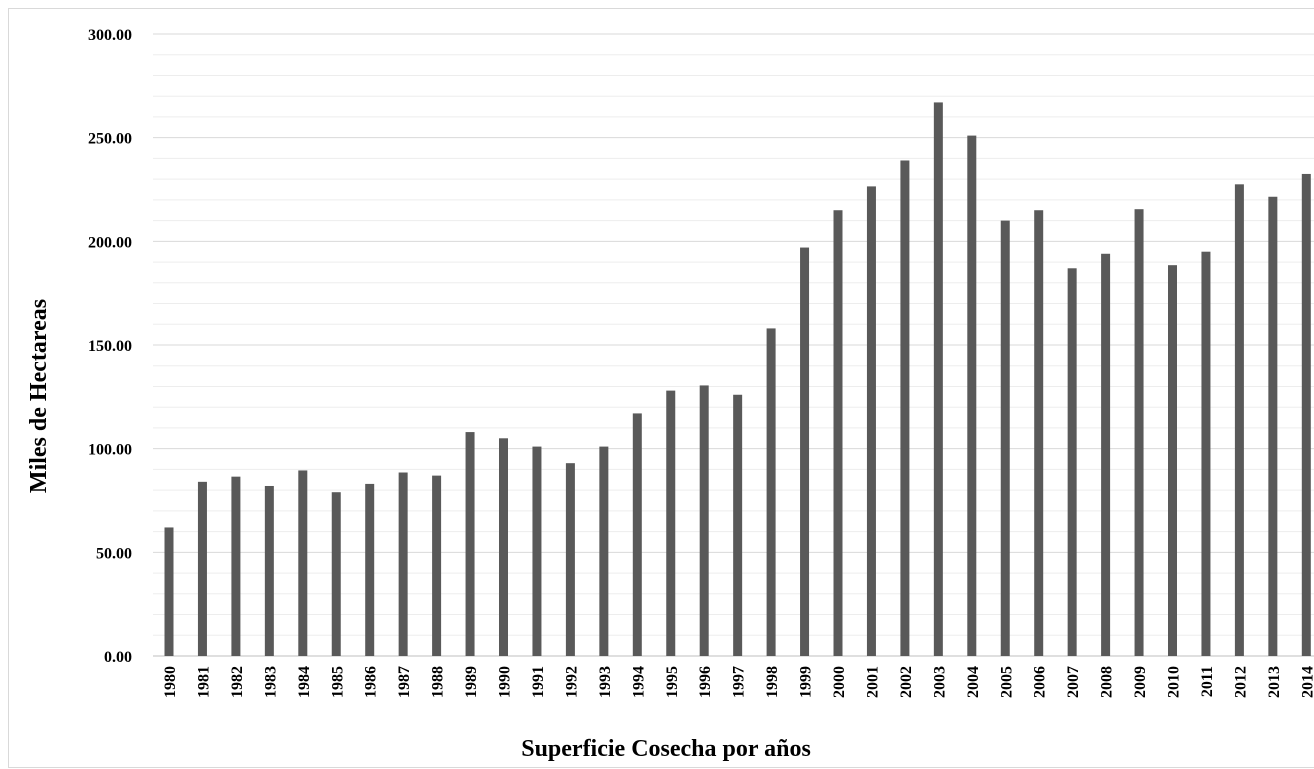 The width and height of the screenshot is (1314, 769). What do you see at coordinates (303, 563) in the screenshot?
I see `bar-1984` at bounding box center [303, 563].